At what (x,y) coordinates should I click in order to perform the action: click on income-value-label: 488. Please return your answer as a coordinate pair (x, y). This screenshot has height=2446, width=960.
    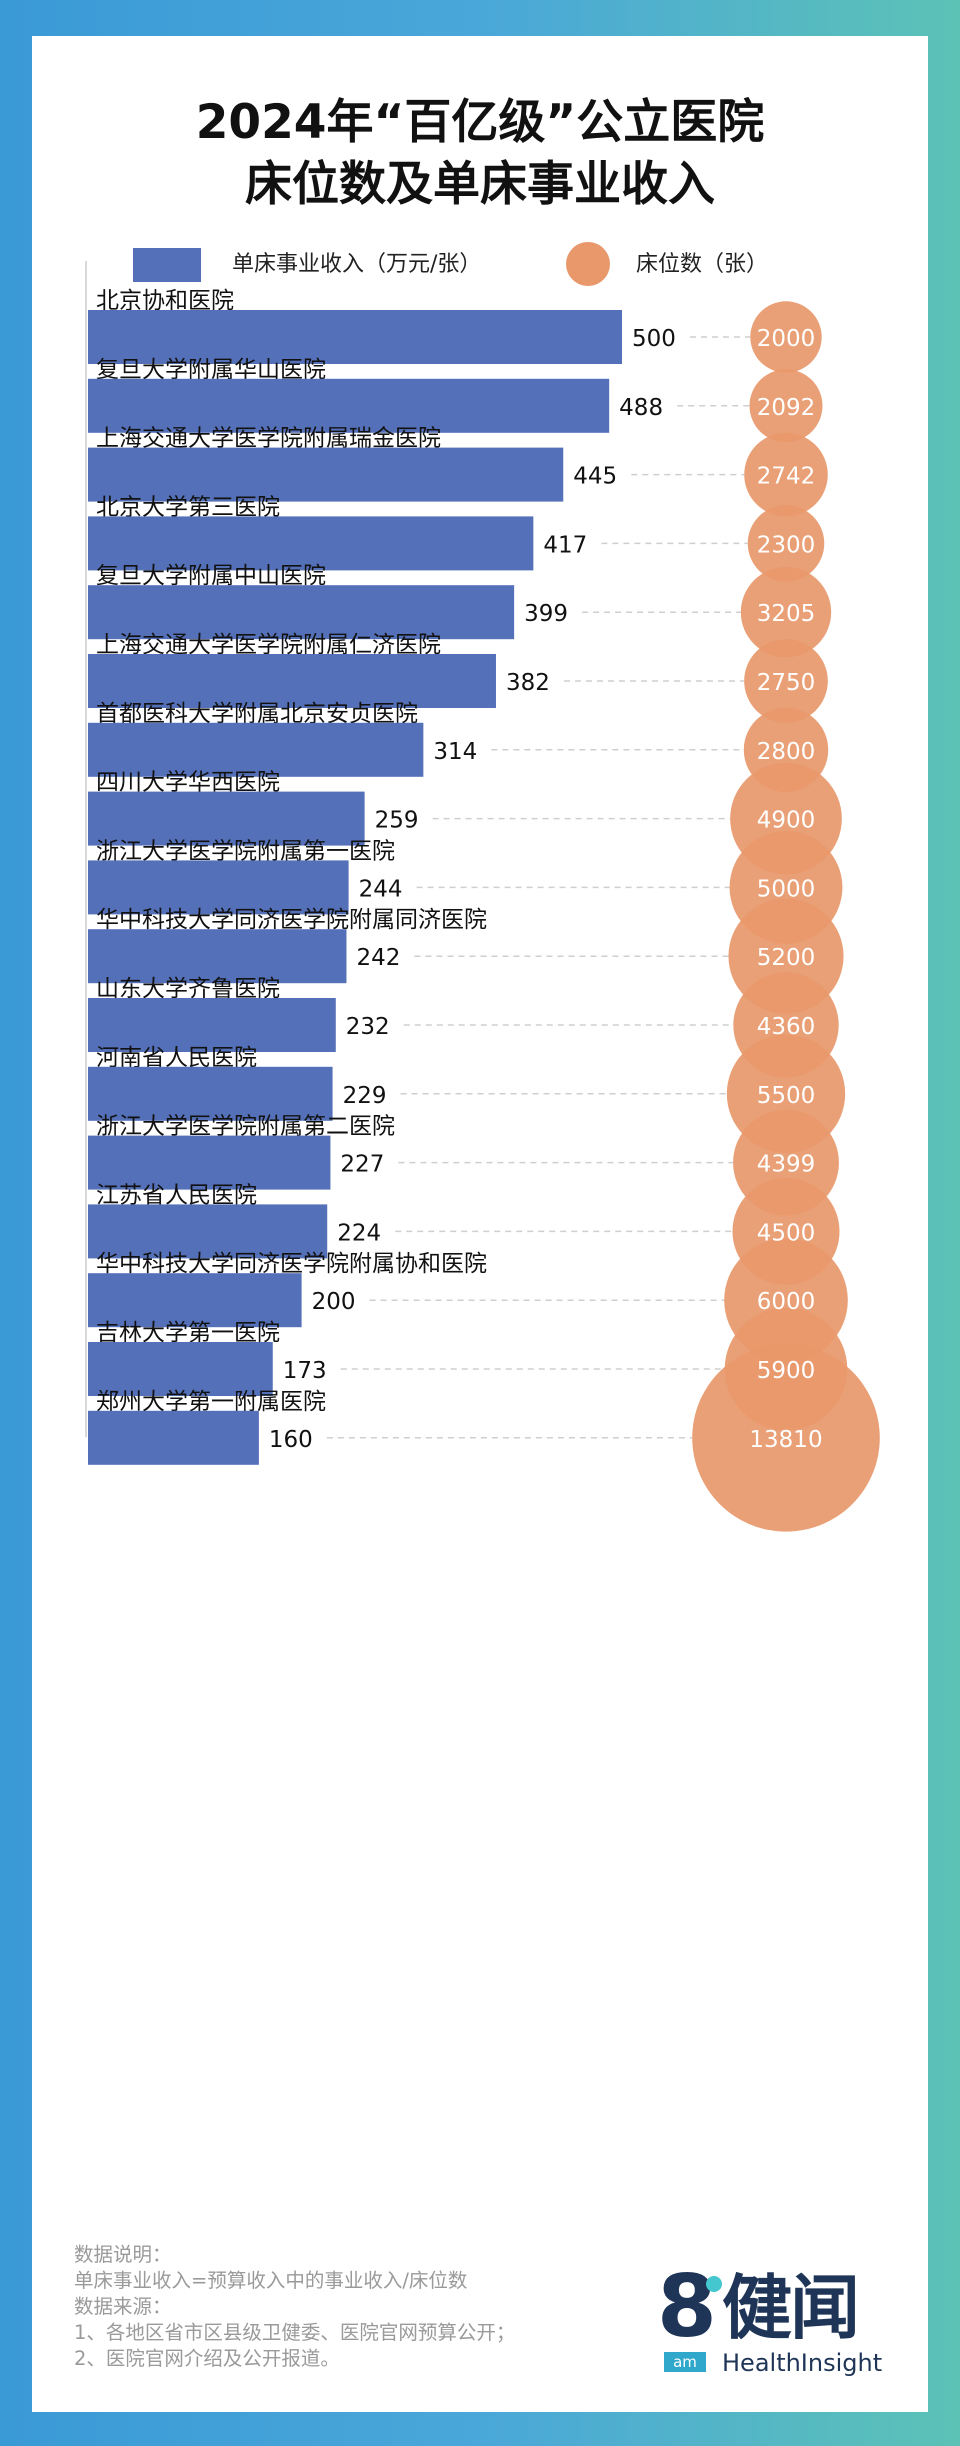
    Looking at the image, I should click on (641, 408).